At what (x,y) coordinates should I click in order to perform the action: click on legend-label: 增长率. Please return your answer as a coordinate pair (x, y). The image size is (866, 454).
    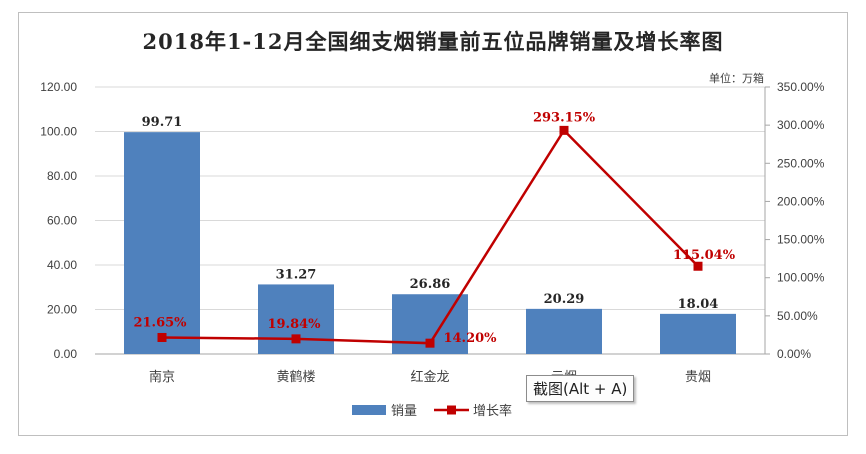
    Looking at the image, I should click on (492, 411).